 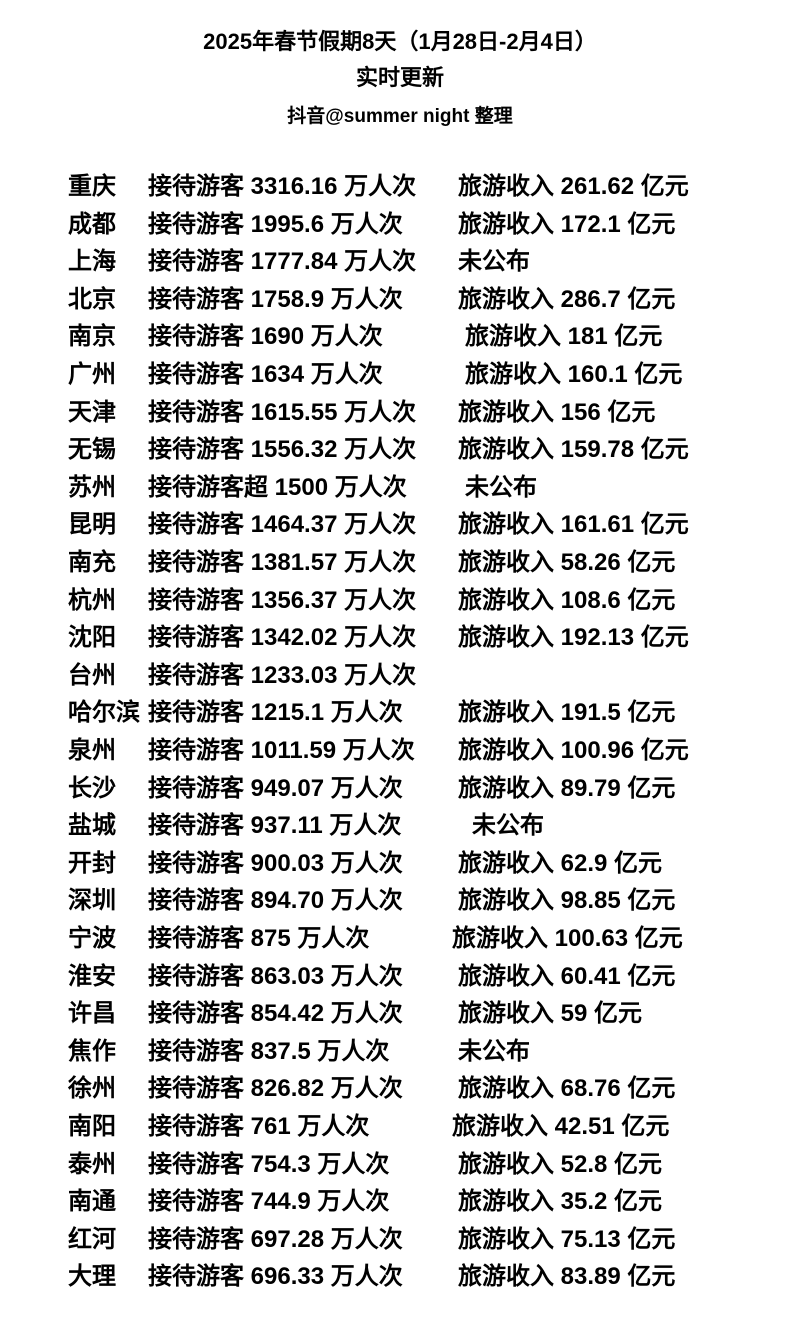 I want to click on city-name: 北京, so click(x=92, y=299).